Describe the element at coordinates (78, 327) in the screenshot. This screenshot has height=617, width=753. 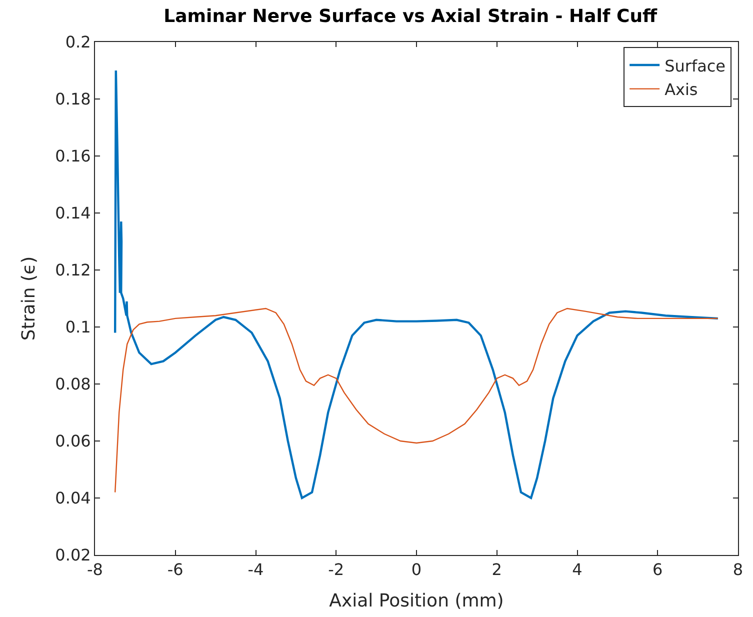
I see `y-tick-label: 0.1` at that location.